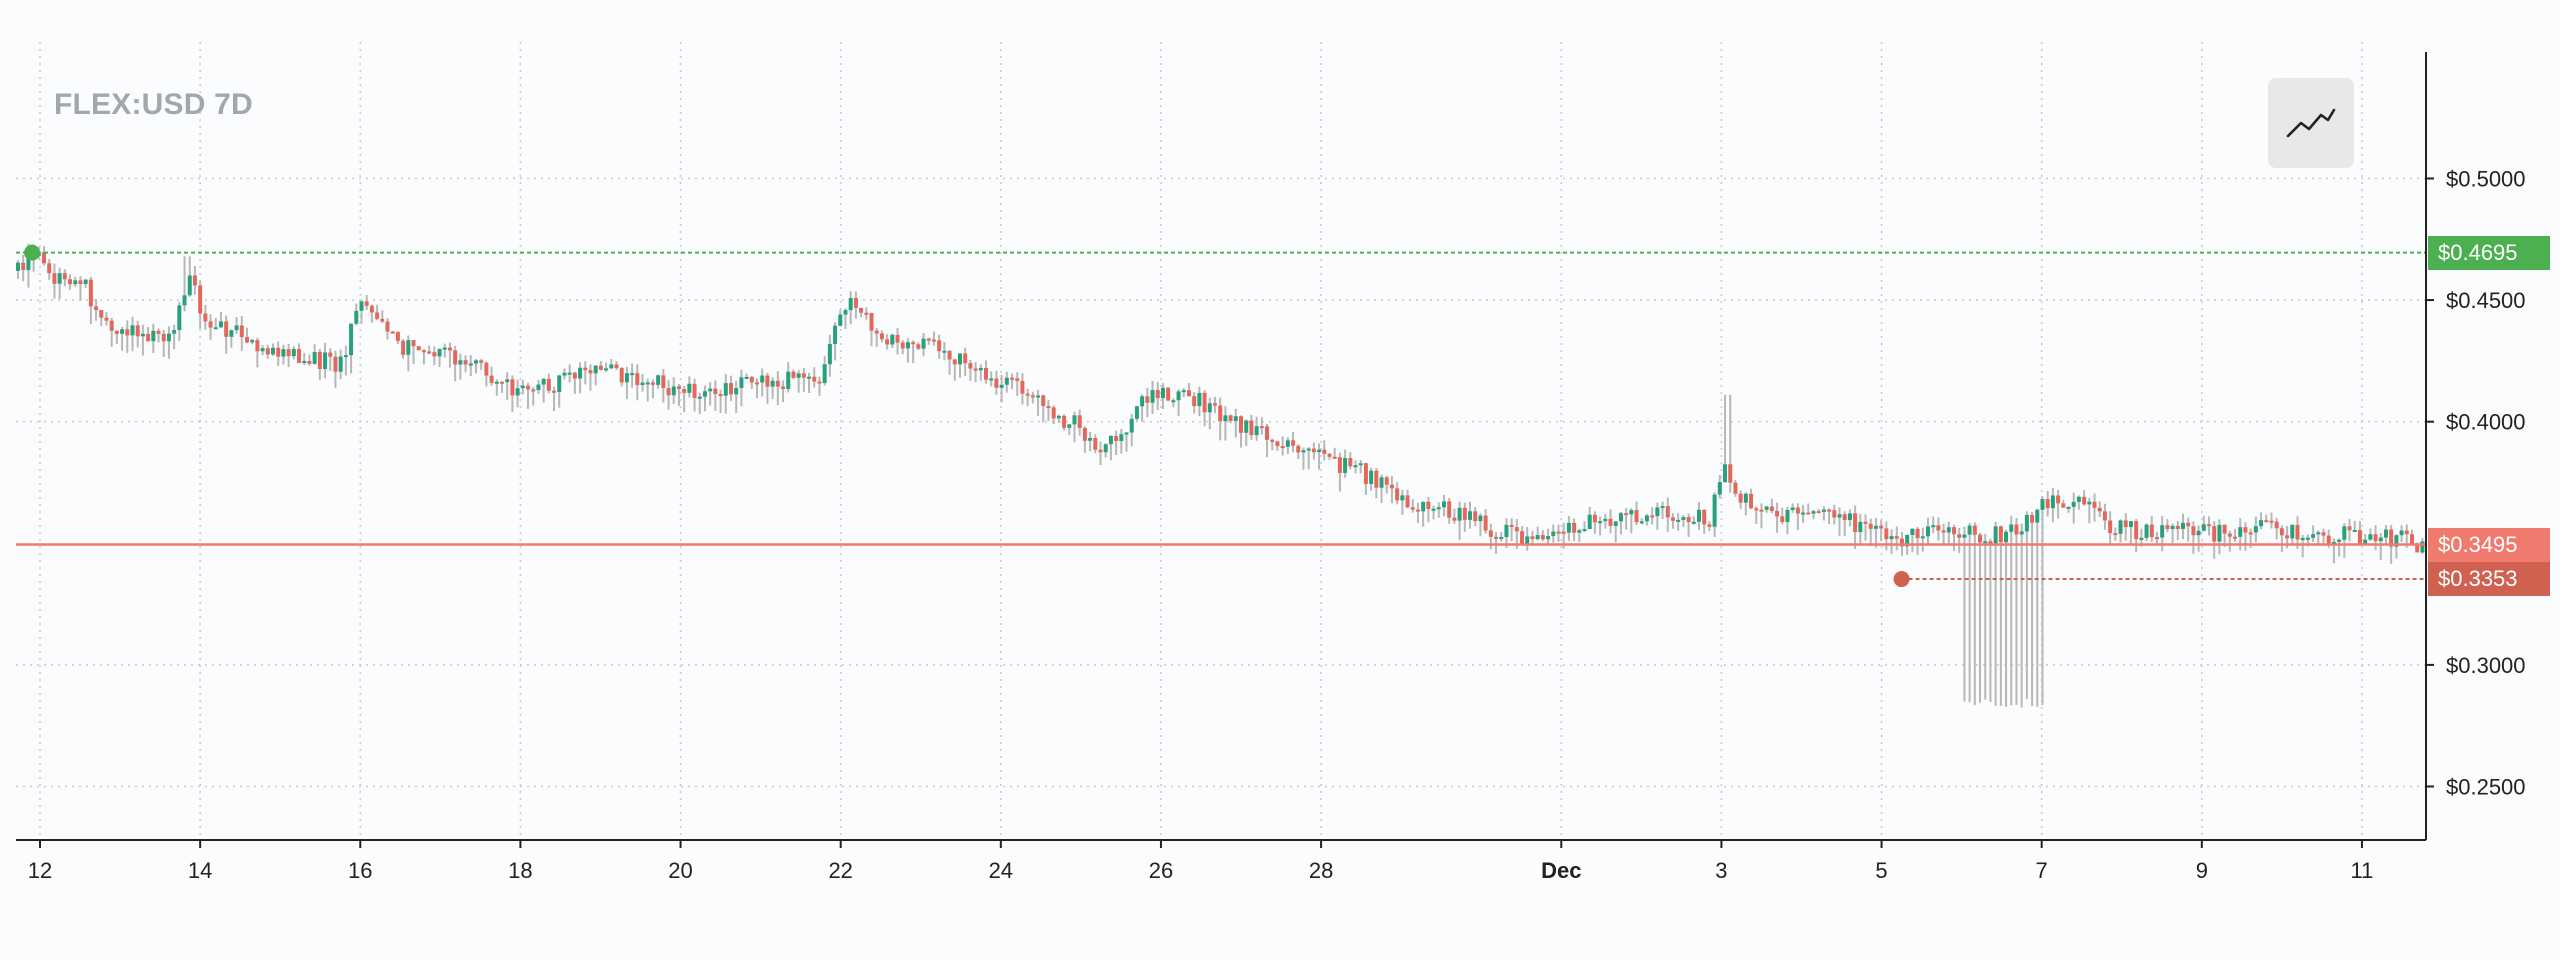 The height and width of the screenshot is (960, 2560). What do you see at coordinates (840, 870) in the screenshot?
I see `x-tick-label: 22` at bounding box center [840, 870].